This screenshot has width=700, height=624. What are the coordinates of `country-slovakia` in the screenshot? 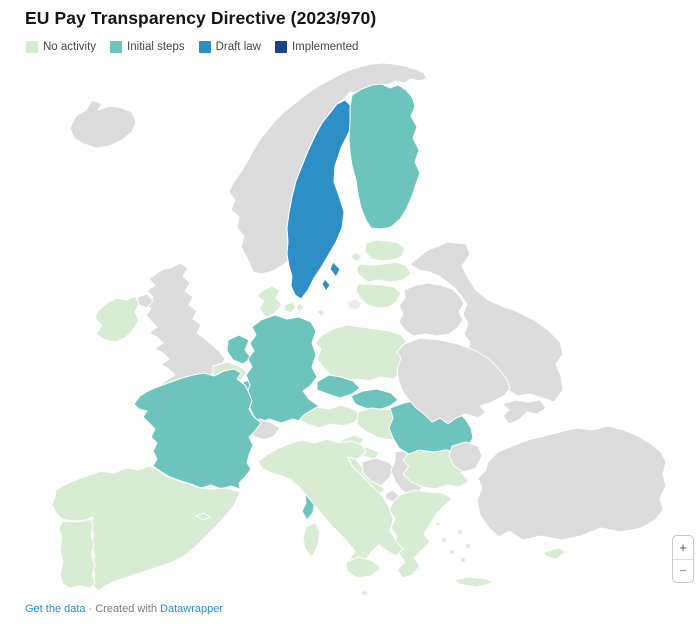 It's located at (374, 399).